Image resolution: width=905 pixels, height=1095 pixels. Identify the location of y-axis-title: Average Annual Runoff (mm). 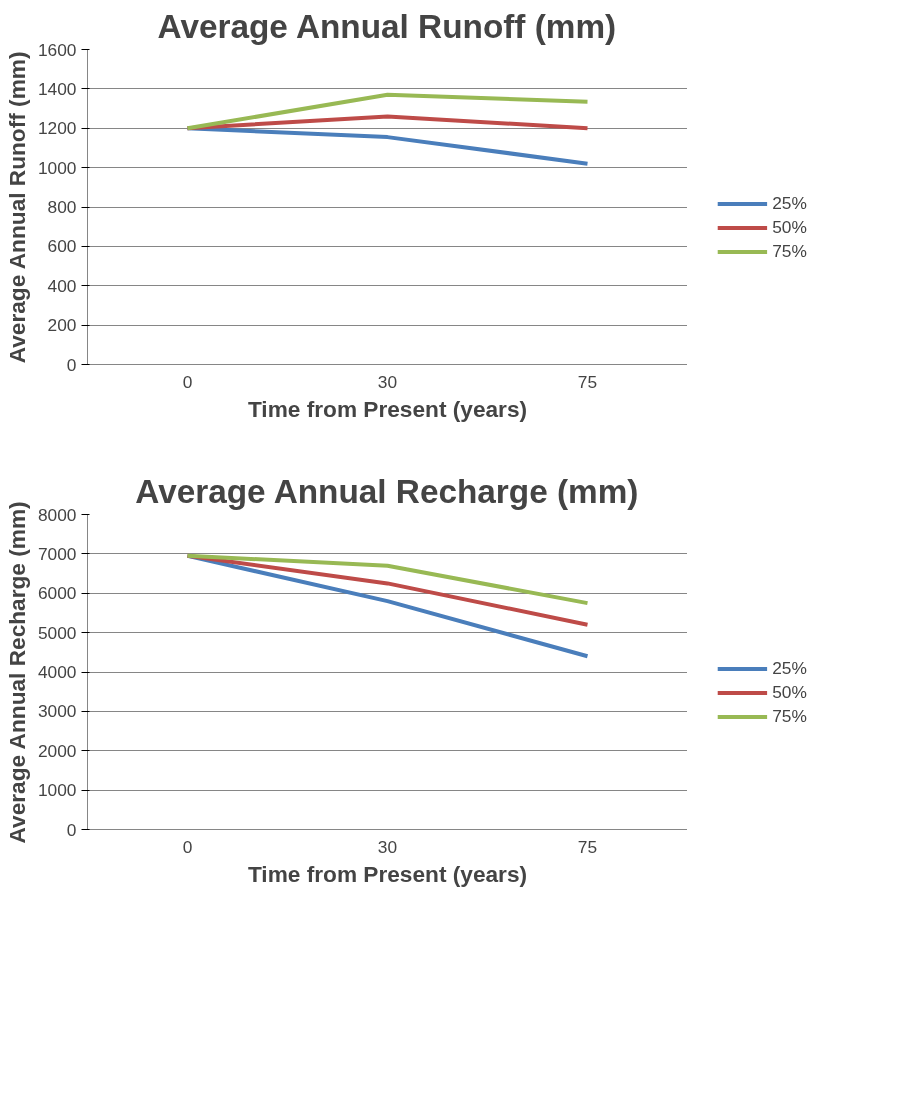
(16, 207).